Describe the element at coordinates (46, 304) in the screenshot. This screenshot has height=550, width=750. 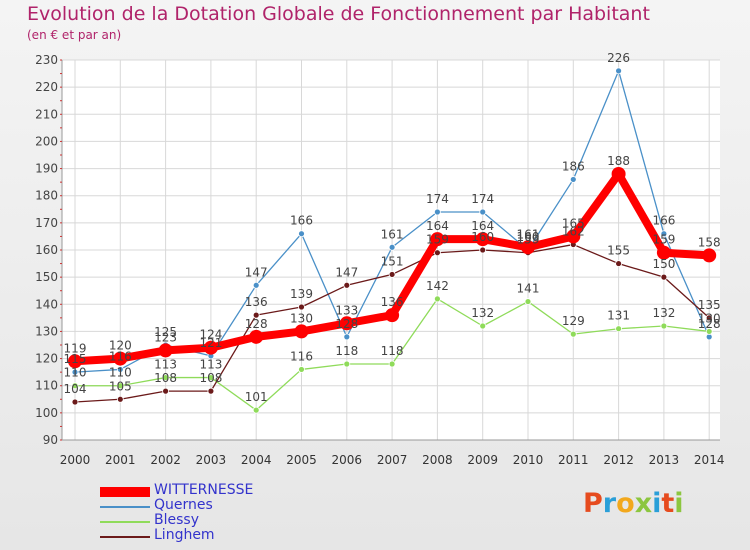
I see `y-tick-label: 140` at that location.